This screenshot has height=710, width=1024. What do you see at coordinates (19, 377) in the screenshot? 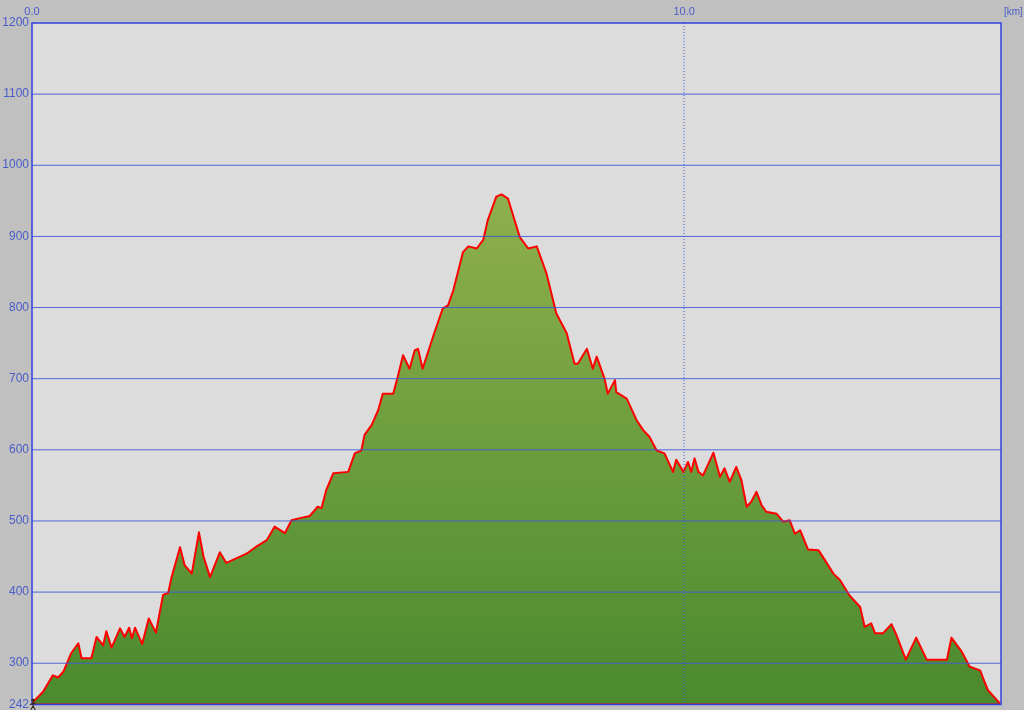
I see `y-tick-label: 700` at bounding box center [19, 377].